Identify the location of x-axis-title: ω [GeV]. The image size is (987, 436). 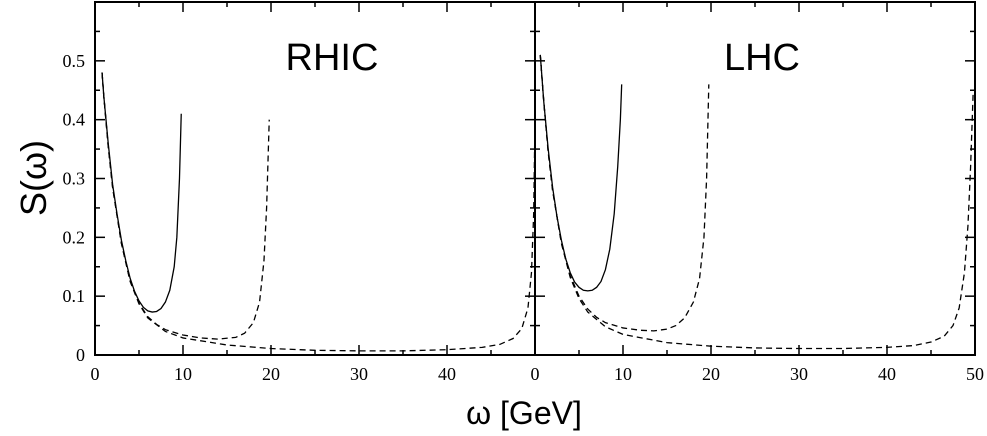
(524, 413).